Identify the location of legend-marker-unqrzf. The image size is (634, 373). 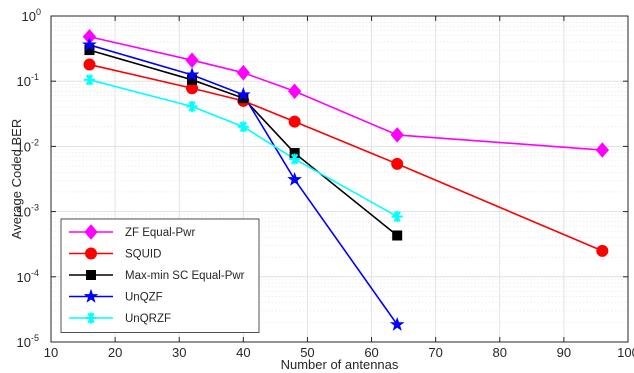
(91, 318).